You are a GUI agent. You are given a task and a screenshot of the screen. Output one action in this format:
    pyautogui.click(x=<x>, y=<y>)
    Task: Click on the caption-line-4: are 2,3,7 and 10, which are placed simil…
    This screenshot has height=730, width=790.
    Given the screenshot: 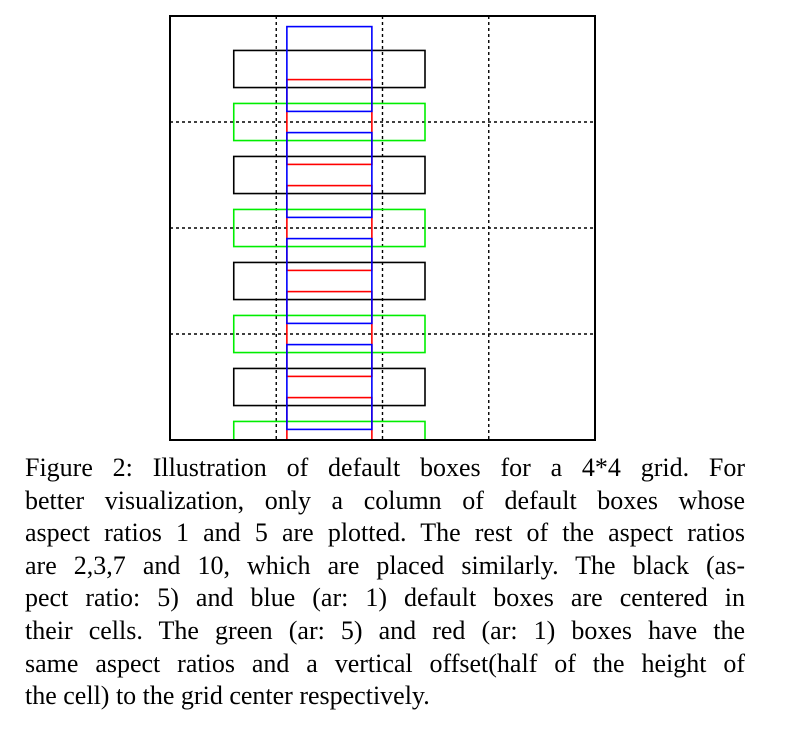 What is the action you would take?
    pyautogui.click(x=385, y=565)
    